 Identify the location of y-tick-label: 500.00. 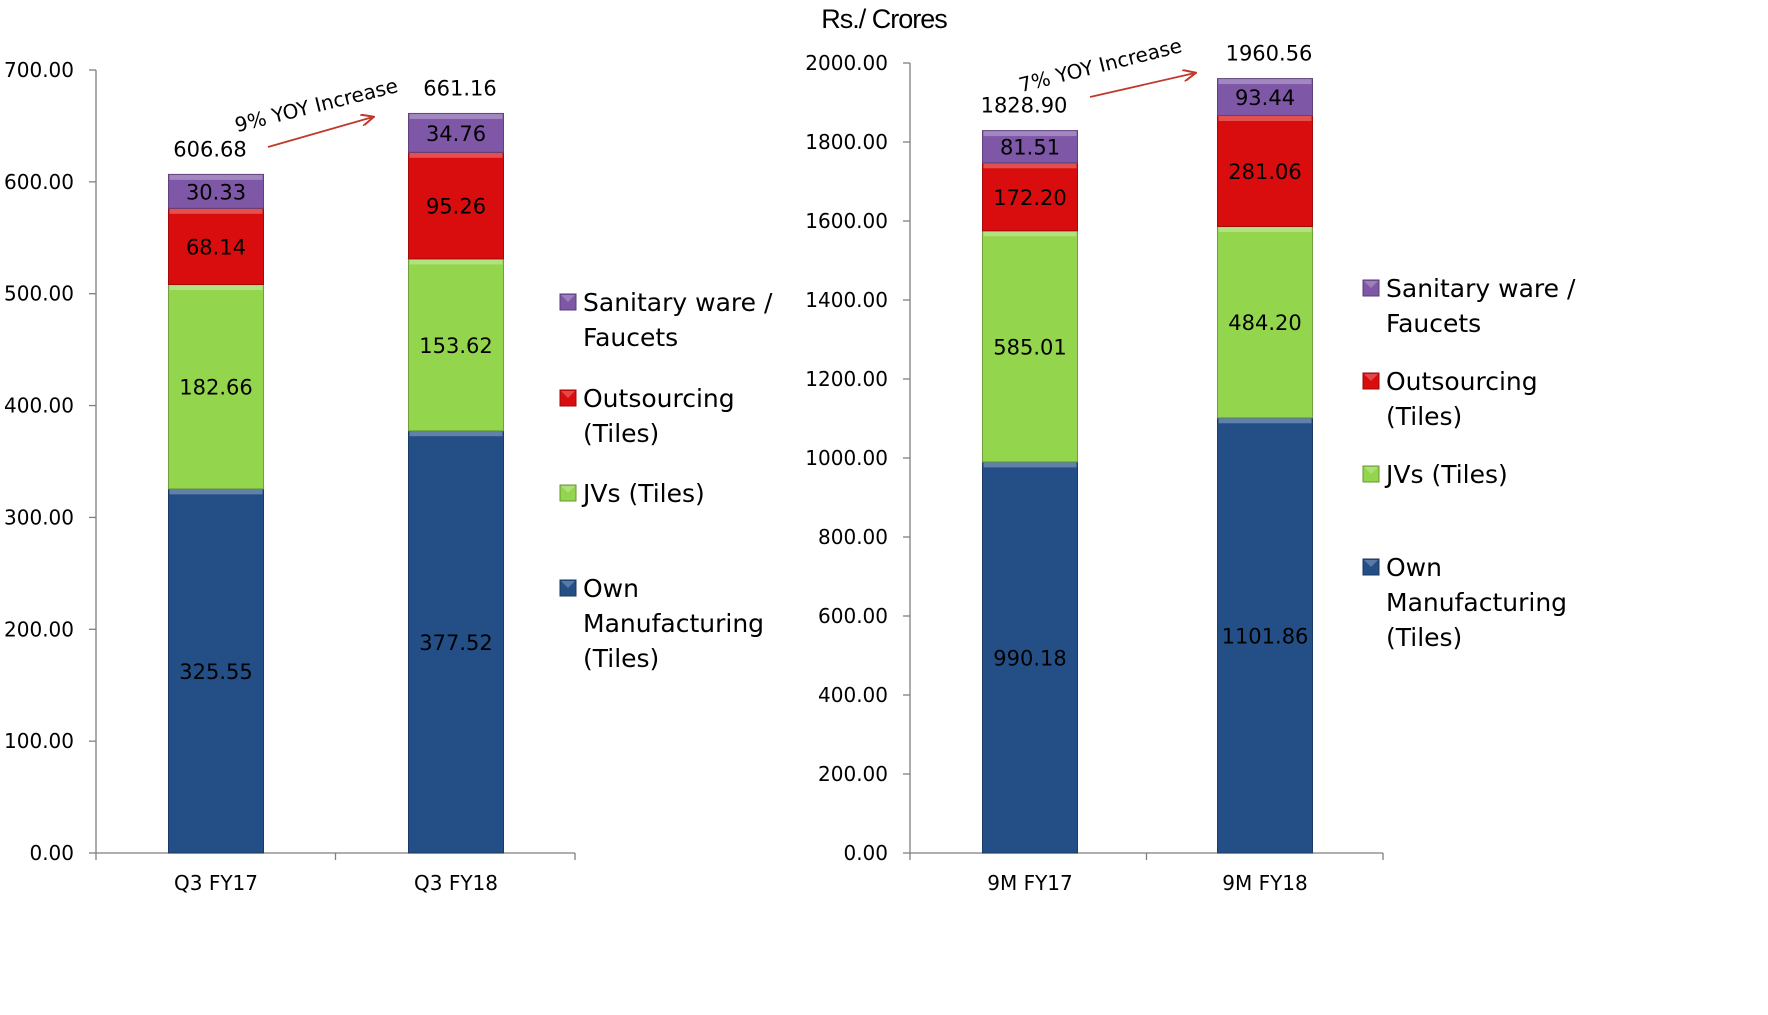
(39, 294).